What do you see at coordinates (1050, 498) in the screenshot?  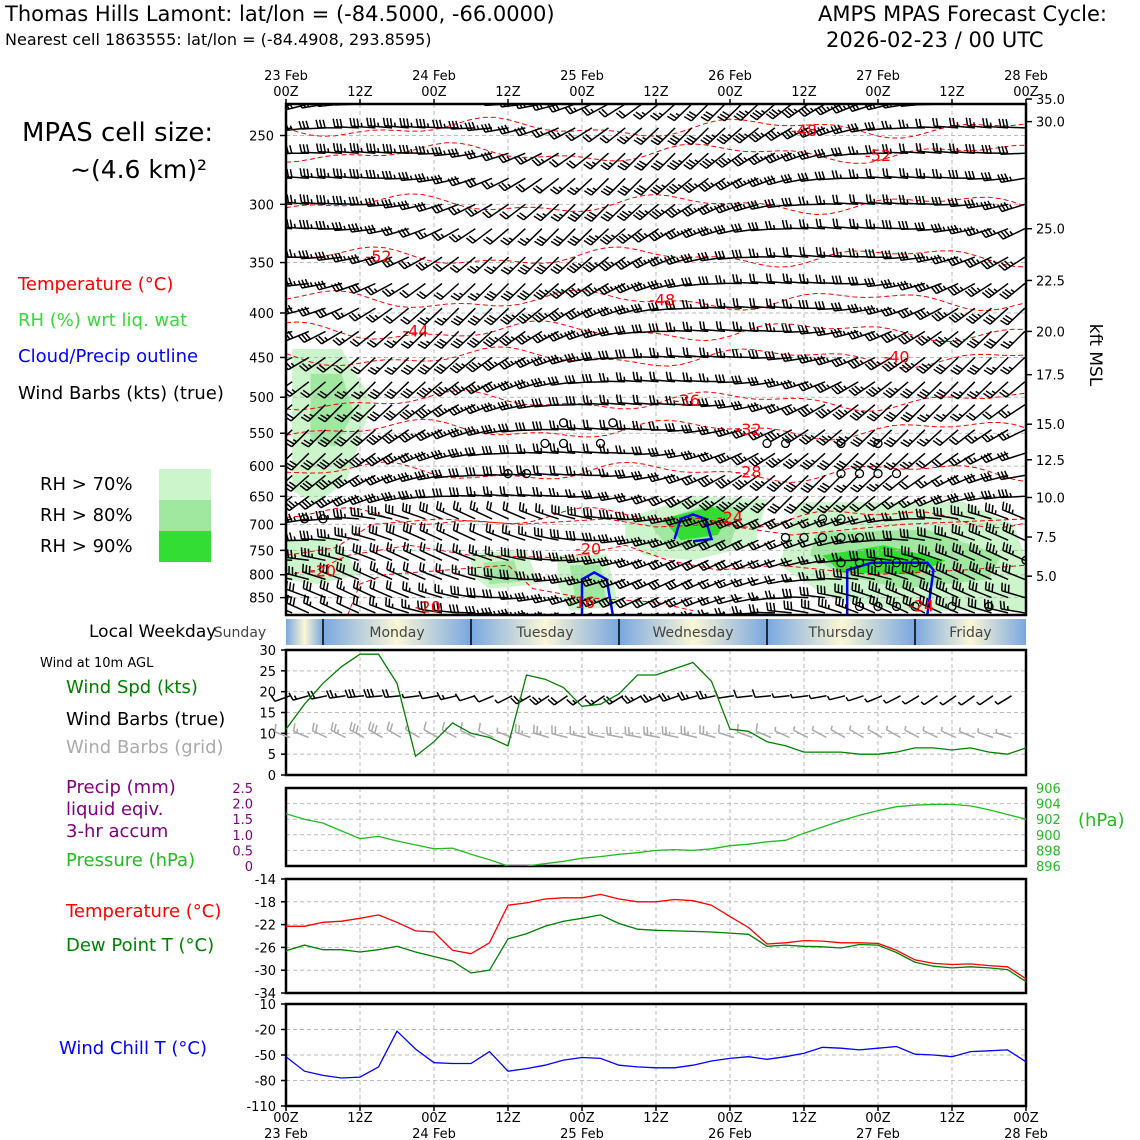 I see `kft-tick-label: 10.0` at bounding box center [1050, 498].